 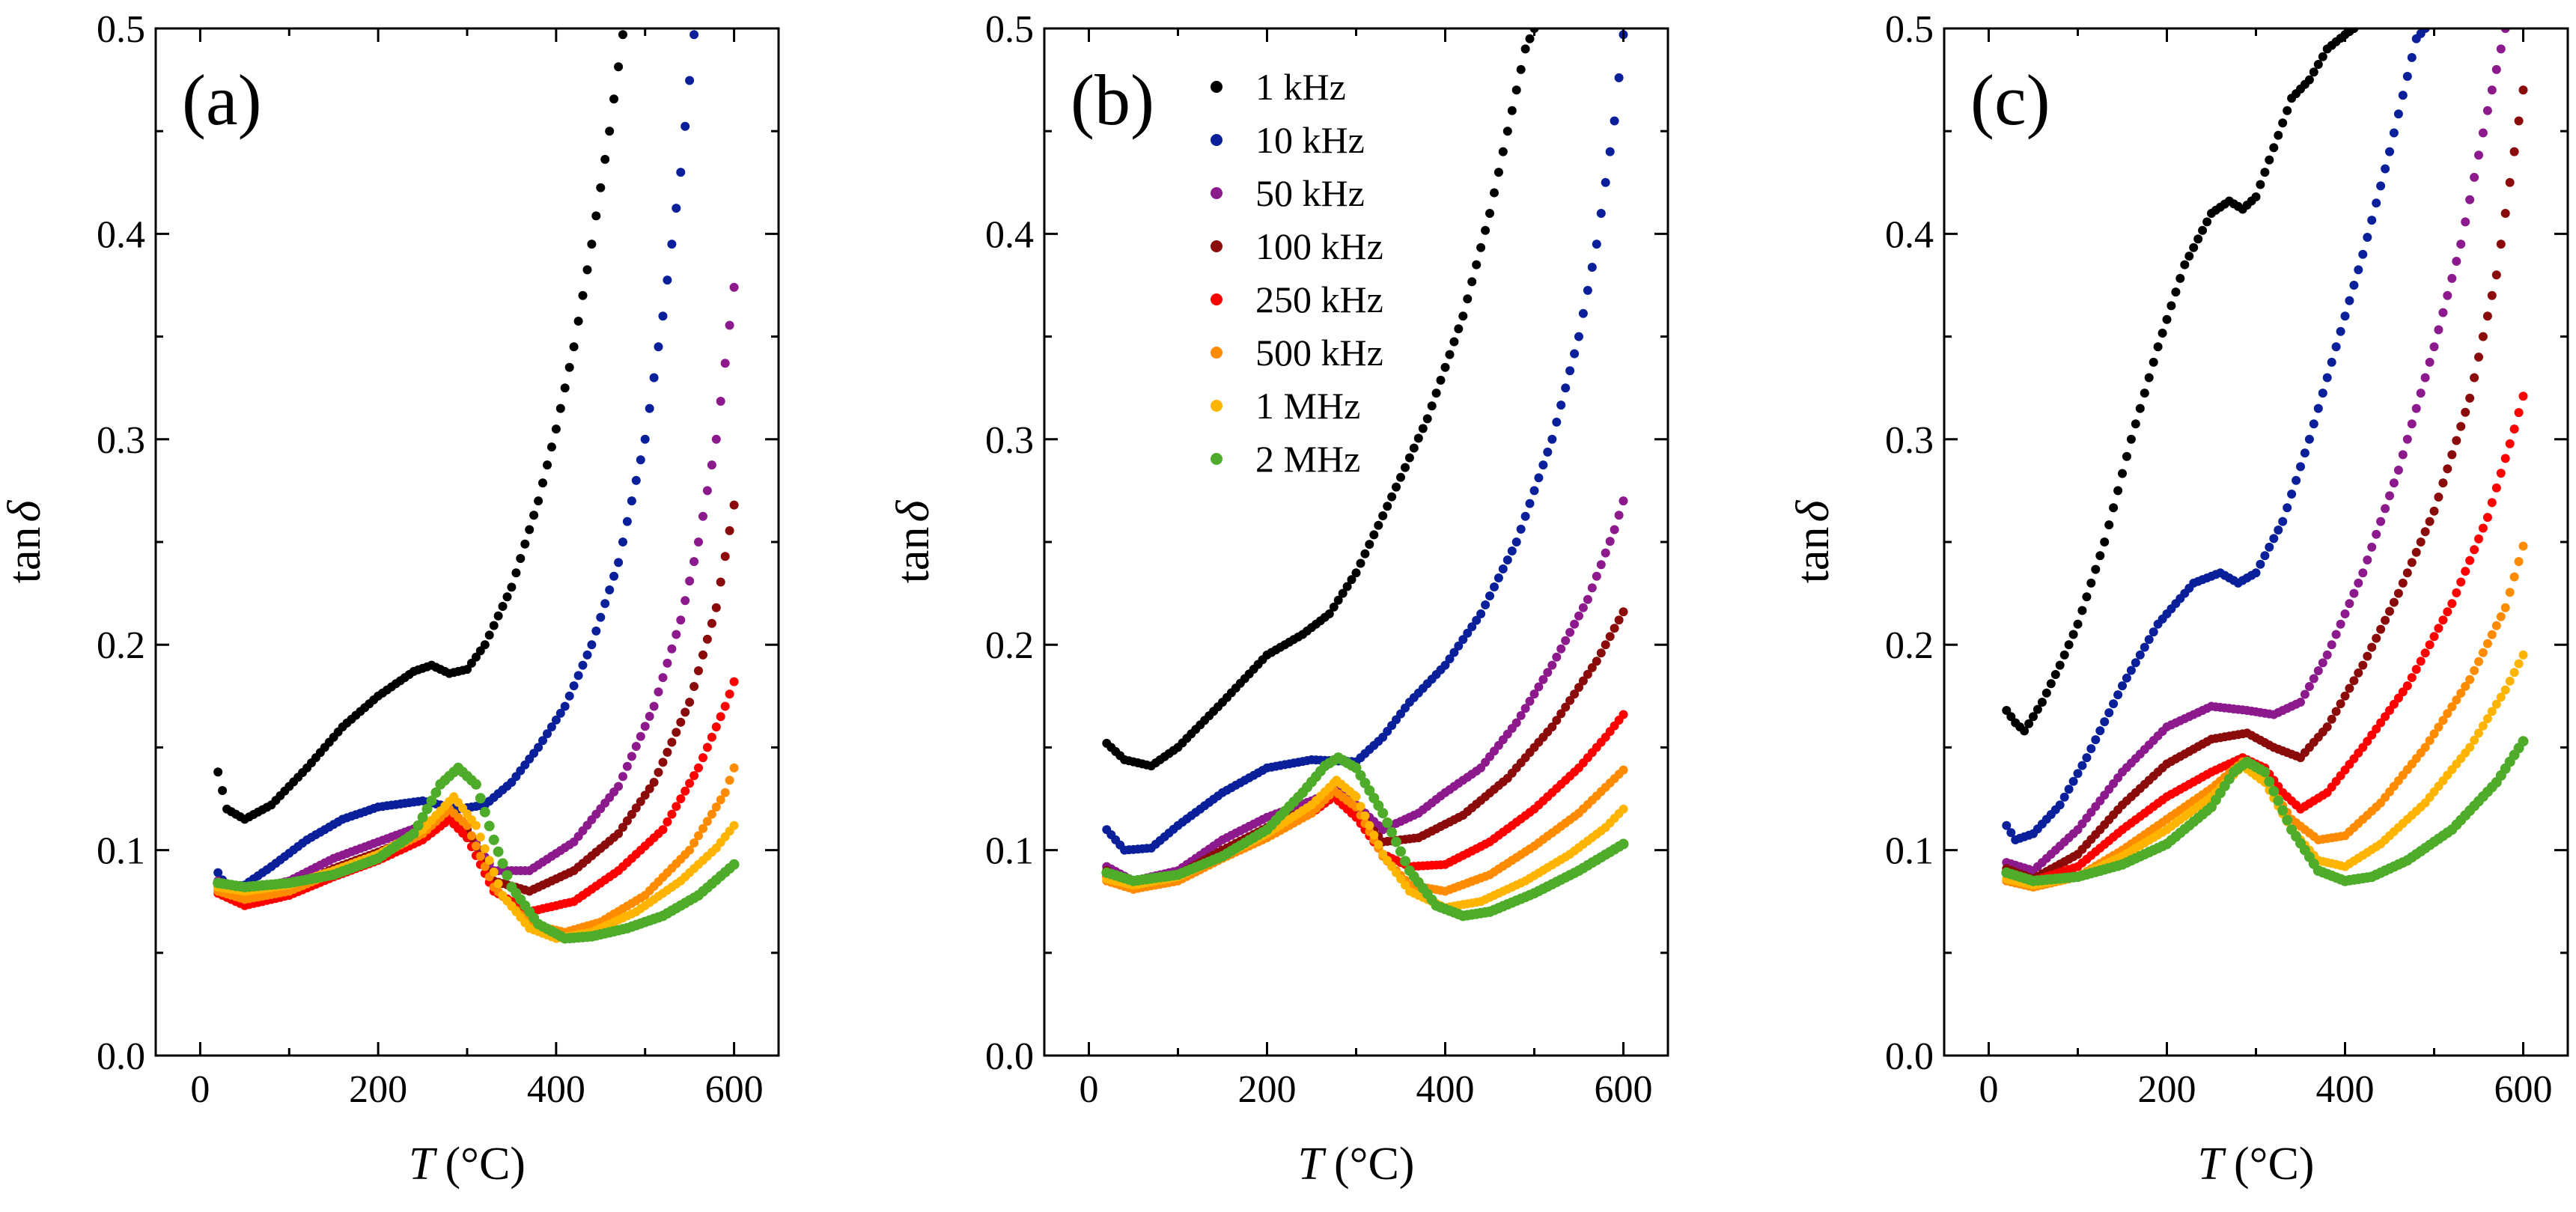 I want to click on series-1-khz, so click(x=2180, y=382).